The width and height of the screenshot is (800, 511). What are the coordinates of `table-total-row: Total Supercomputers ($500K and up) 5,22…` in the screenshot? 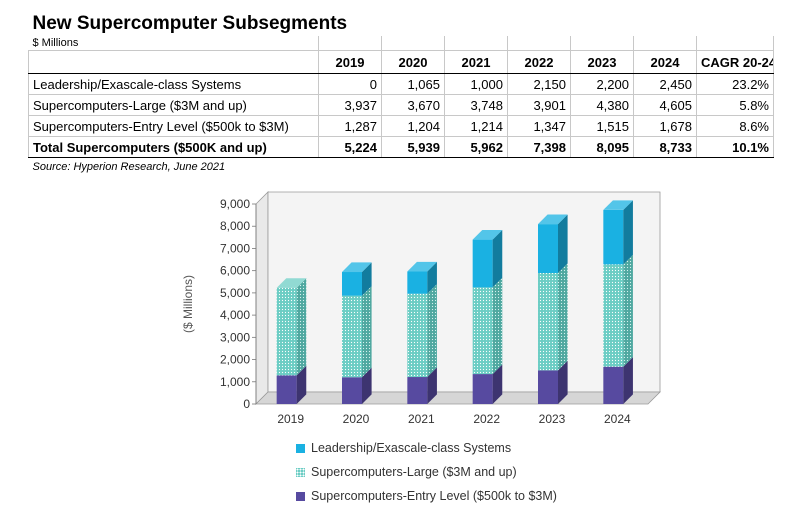 It's located at (401, 147).